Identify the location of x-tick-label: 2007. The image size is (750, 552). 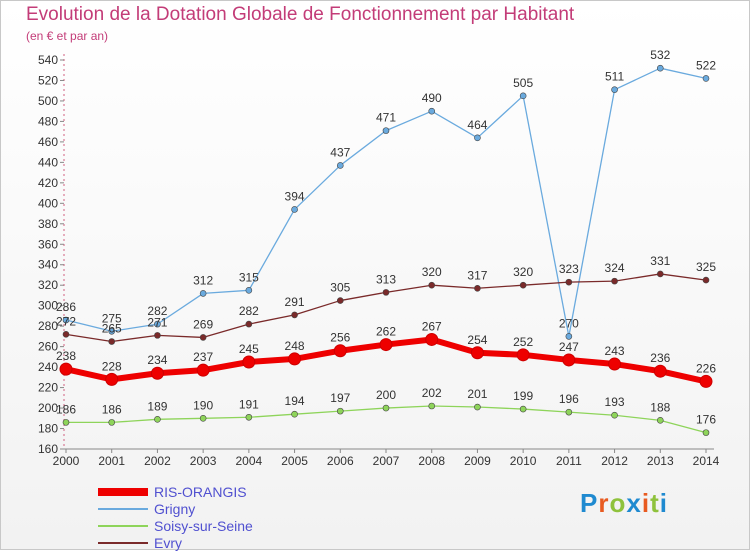
(386, 461).